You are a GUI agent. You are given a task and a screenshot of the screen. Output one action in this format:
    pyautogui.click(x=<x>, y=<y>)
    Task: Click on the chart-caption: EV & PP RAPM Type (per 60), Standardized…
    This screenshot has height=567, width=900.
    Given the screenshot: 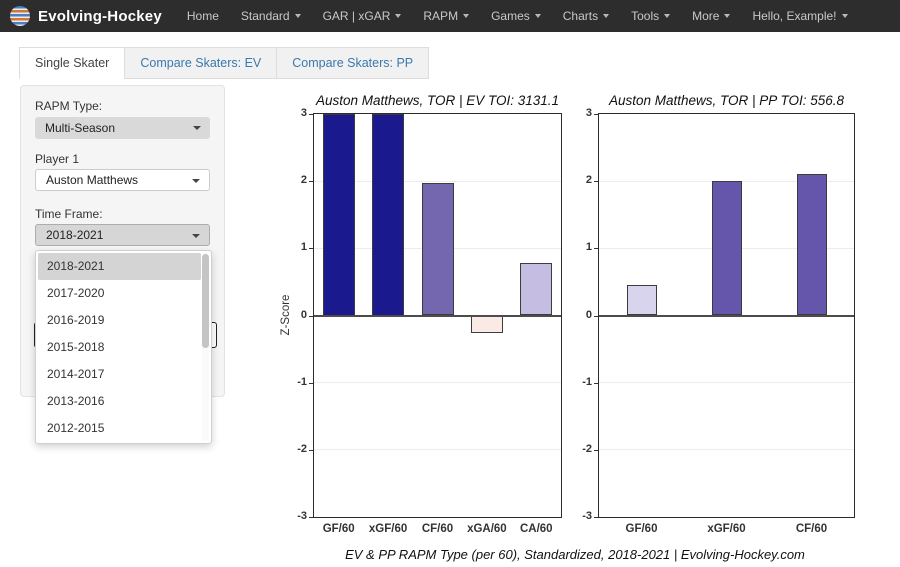 What is the action you would take?
    pyautogui.click(x=575, y=554)
    